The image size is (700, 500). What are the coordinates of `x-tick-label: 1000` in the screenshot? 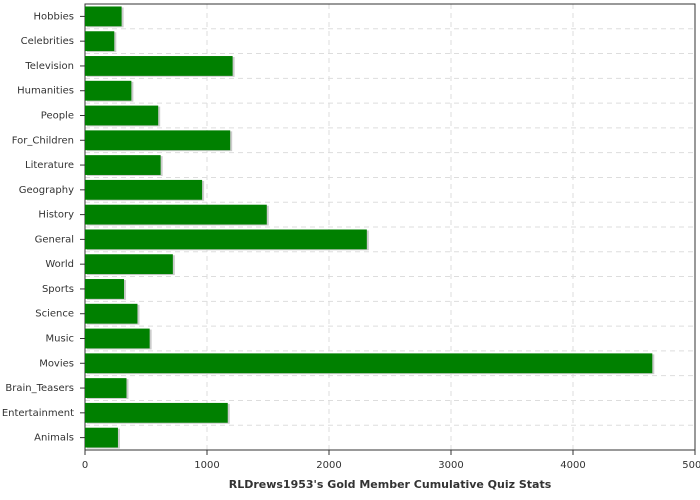 It's located at (206, 465).